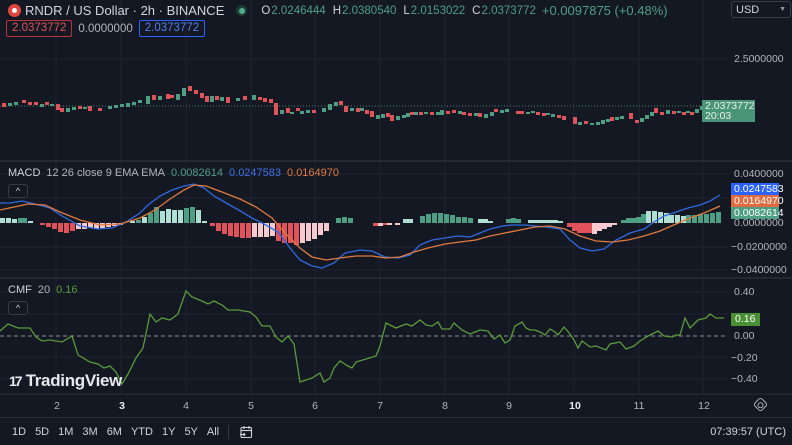  I want to click on range-6m-button: 6M, so click(114, 431).